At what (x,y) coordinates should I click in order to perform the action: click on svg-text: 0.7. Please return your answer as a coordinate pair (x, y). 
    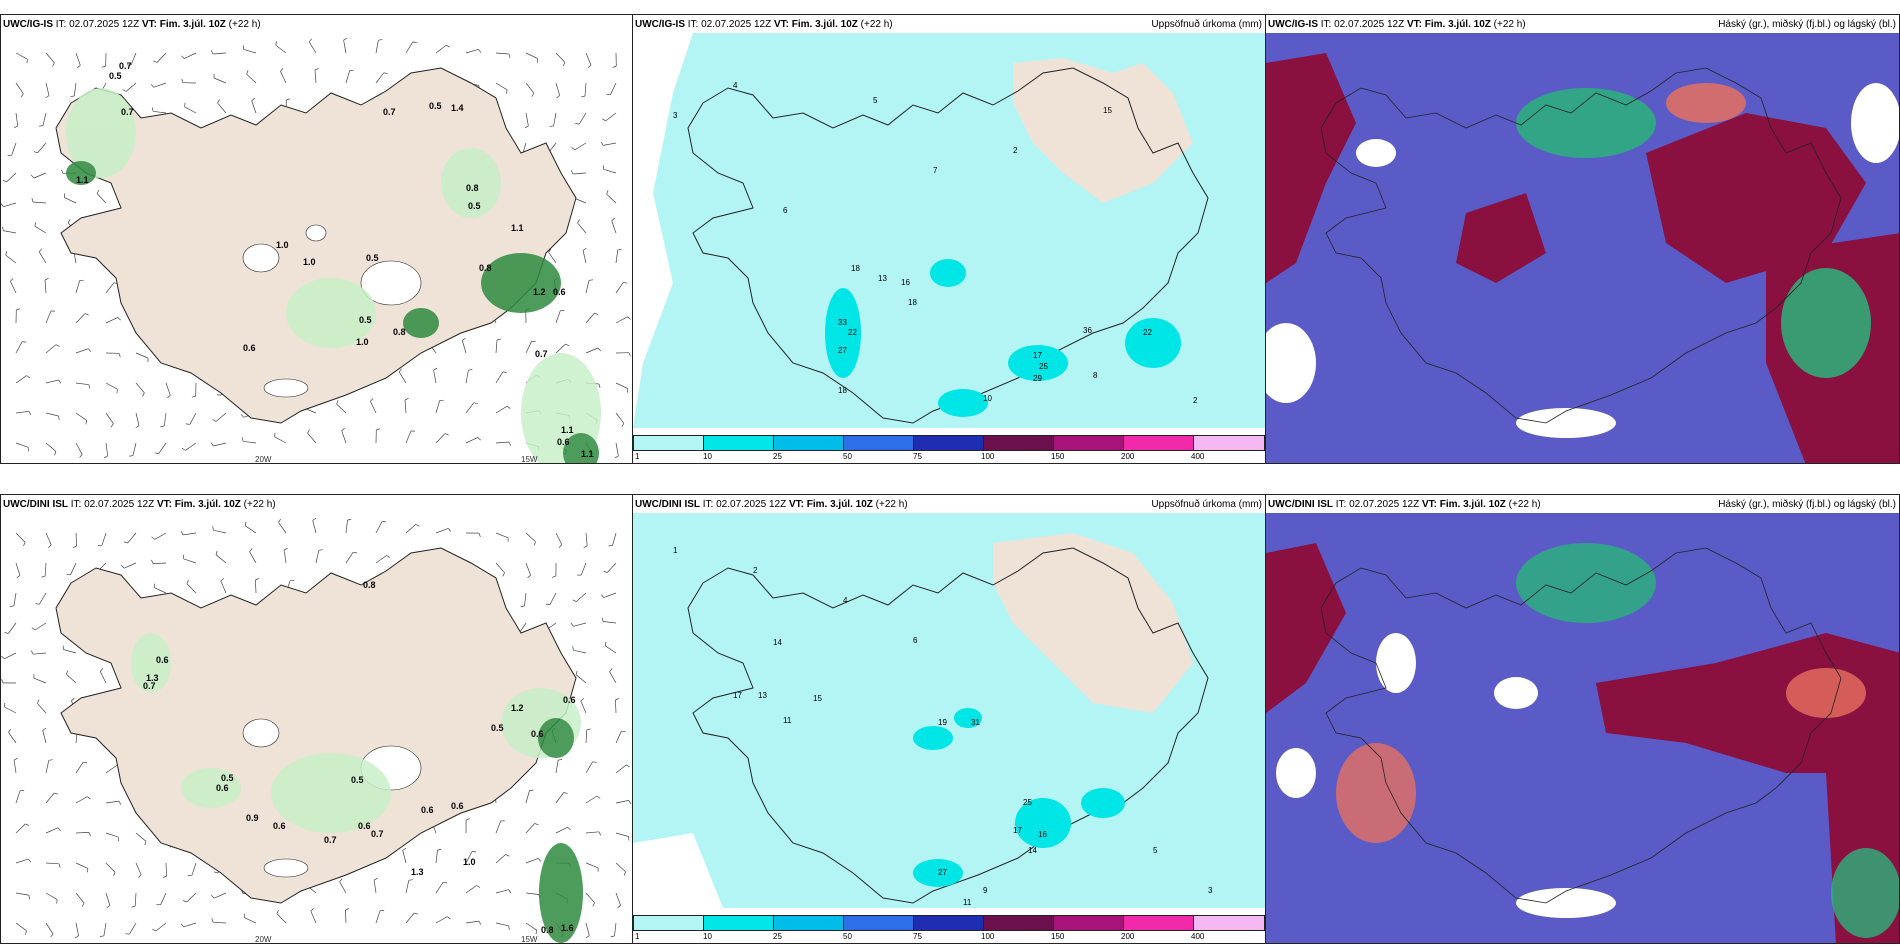
    Looking at the image, I should click on (377, 834).